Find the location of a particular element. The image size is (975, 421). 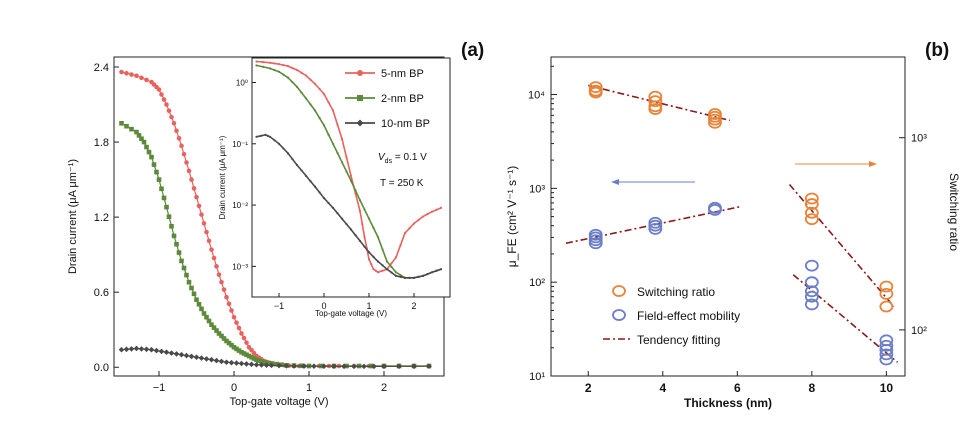

legend-label-switching-ratio: Switching ratio is located at coordinates (676, 292).